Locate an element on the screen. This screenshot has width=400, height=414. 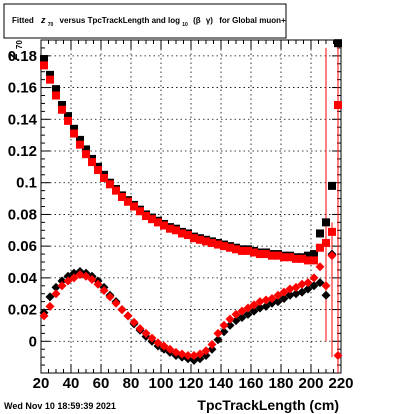
y-tick-label: 0.06 is located at coordinates (22, 246).